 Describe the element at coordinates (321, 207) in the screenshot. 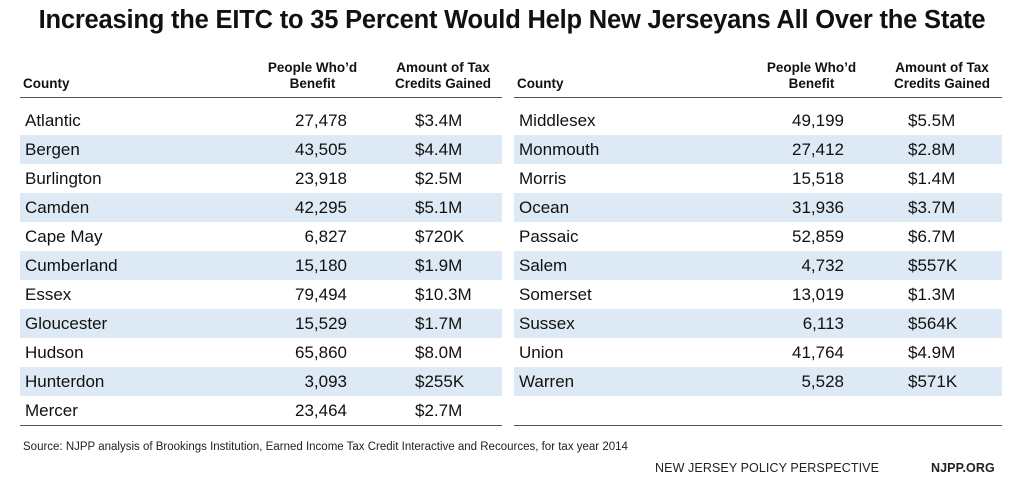

I see `people-cell: 42,295` at that location.